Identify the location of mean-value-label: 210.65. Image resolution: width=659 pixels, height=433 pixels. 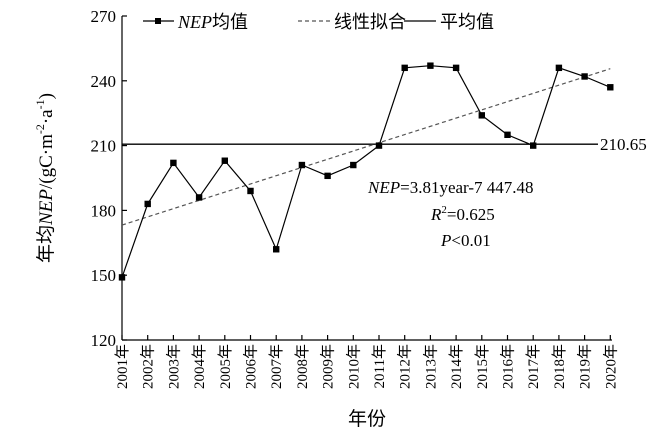
(623, 144).